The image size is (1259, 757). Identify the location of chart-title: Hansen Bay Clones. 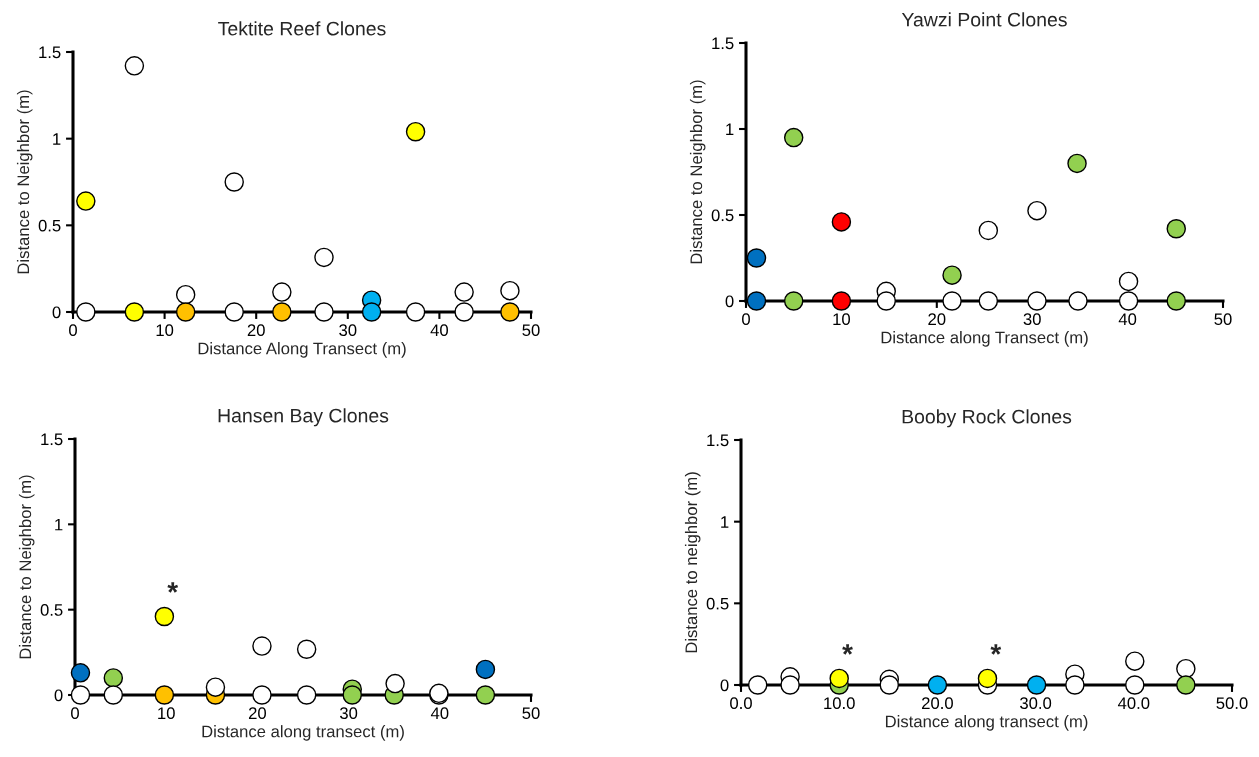
(303, 417).